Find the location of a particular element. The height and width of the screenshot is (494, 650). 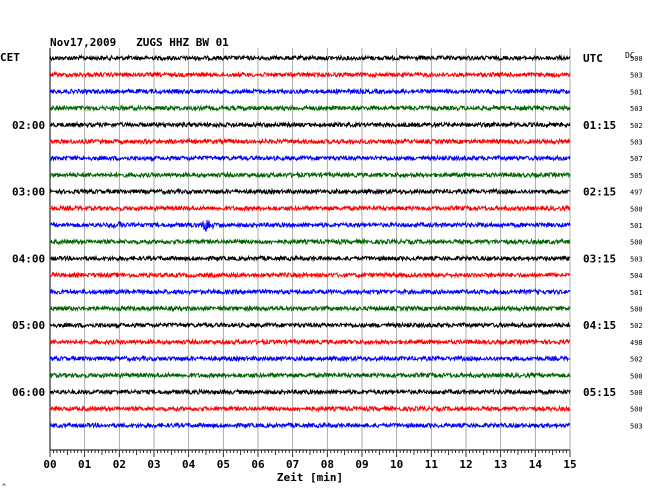

x-tick-label: 06 is located at coordinates (258, 464).